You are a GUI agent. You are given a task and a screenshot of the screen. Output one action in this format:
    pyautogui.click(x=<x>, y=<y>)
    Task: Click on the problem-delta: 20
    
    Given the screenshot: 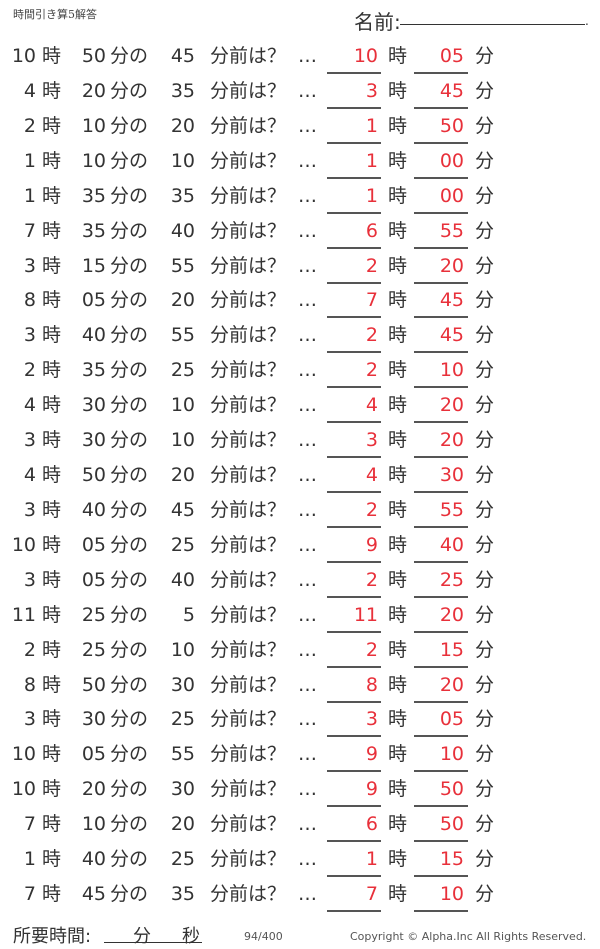 What is the action you would take?
    pyautogui.click(x=182, y=300)
    